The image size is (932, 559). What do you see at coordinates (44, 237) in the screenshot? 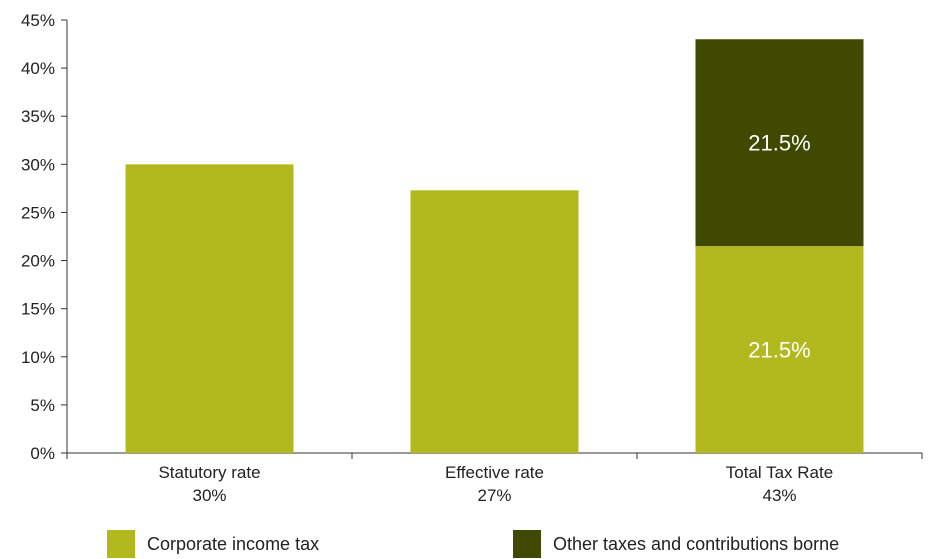
I see `y-axis-ticks: 0% 5% 10% 15% 20% 25% 30% 35% 40% 45%` at bounding box center [44, 237].